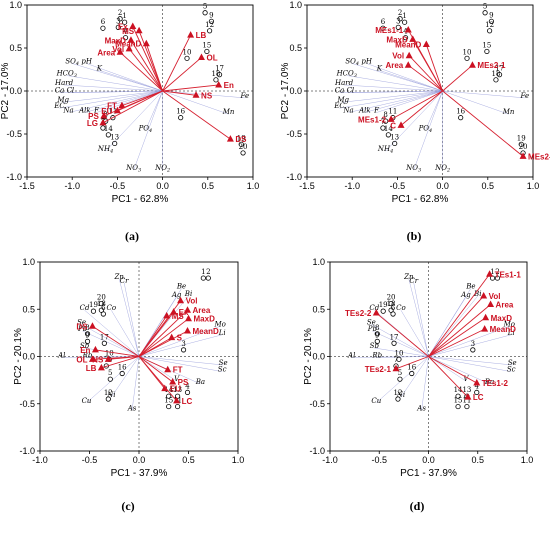 Image resolution: width=550 pixels, height=536 pixels. I want to click on panel-c-variable-label: Ni, so click(110, 395).